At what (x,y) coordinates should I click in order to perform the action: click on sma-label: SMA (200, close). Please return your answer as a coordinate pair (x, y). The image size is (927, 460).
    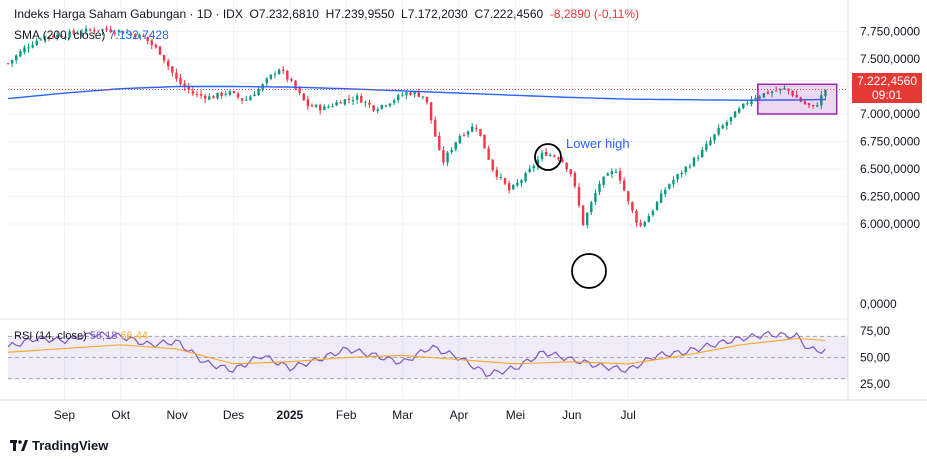
    Looking at the image, I should click on (60, 35).